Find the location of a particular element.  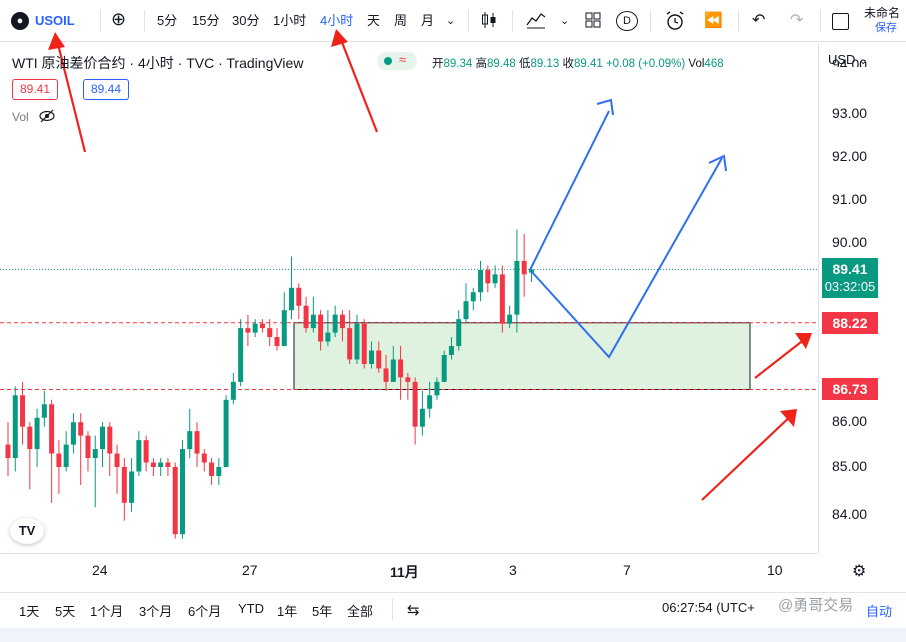

range-all: 全部 is located at coordinates (360, 611).